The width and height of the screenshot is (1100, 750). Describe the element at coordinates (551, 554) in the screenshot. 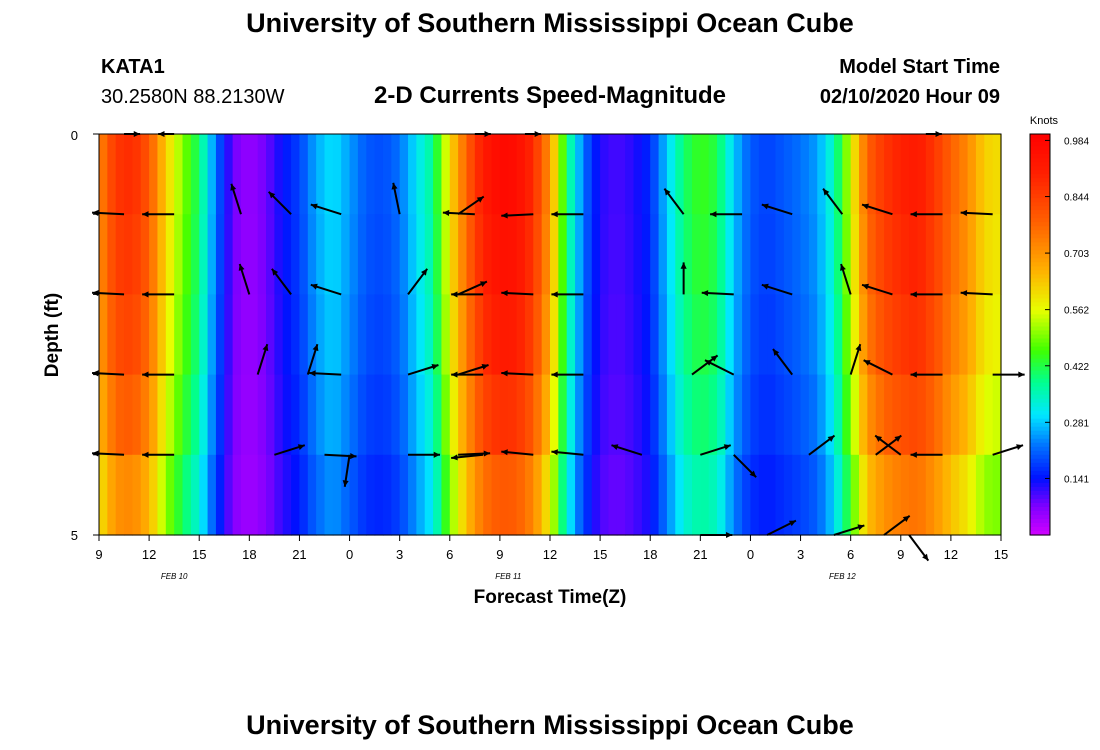

I see `x-tick-labels: 9 12 15 18 21 0 3 6 9 12 15 18 21 0 3 6 9 12 15` at that location.